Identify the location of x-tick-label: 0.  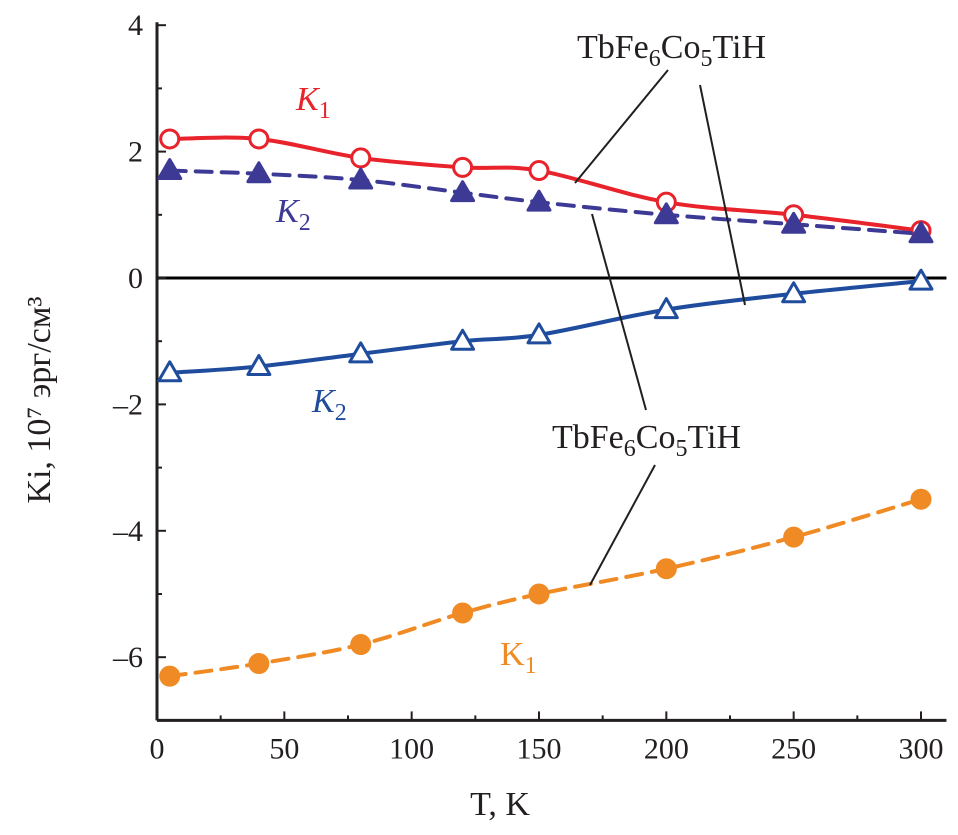
(157, 748).